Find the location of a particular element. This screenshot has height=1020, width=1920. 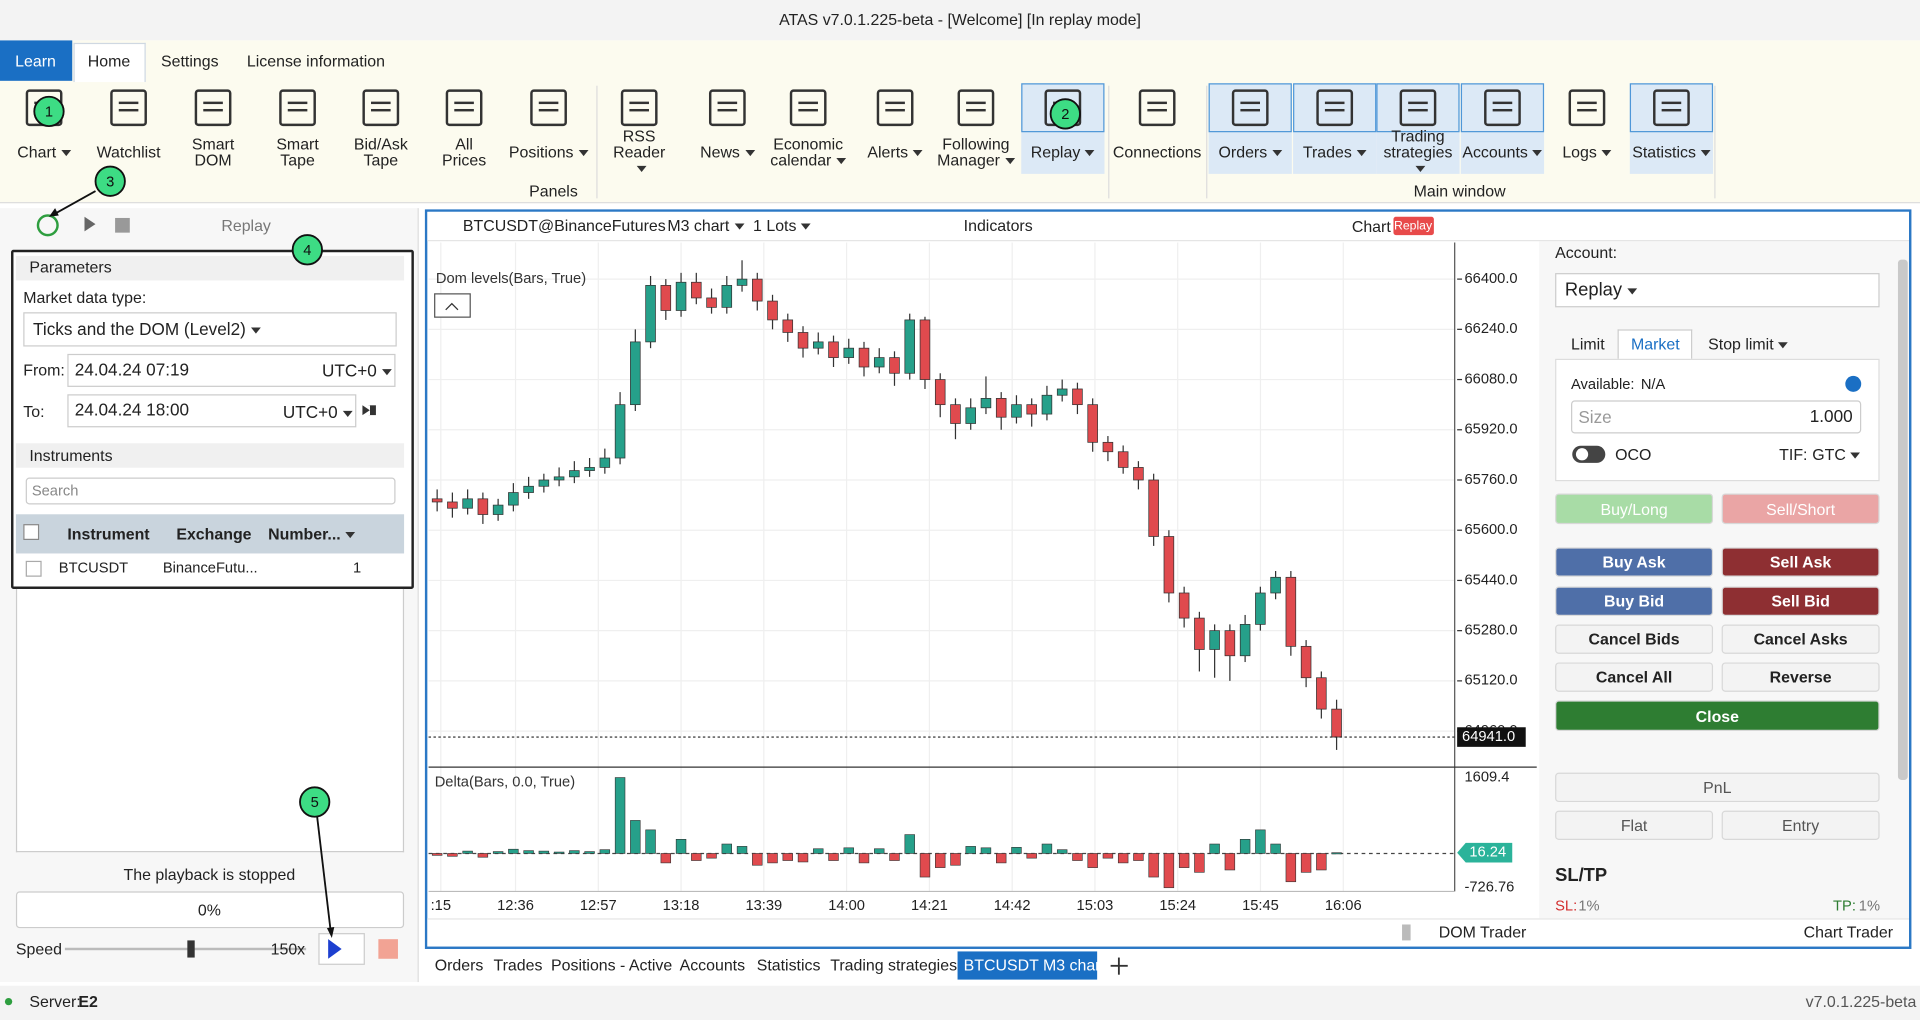

button-label: Cancel Asks is located at coordinates (1800, 639).